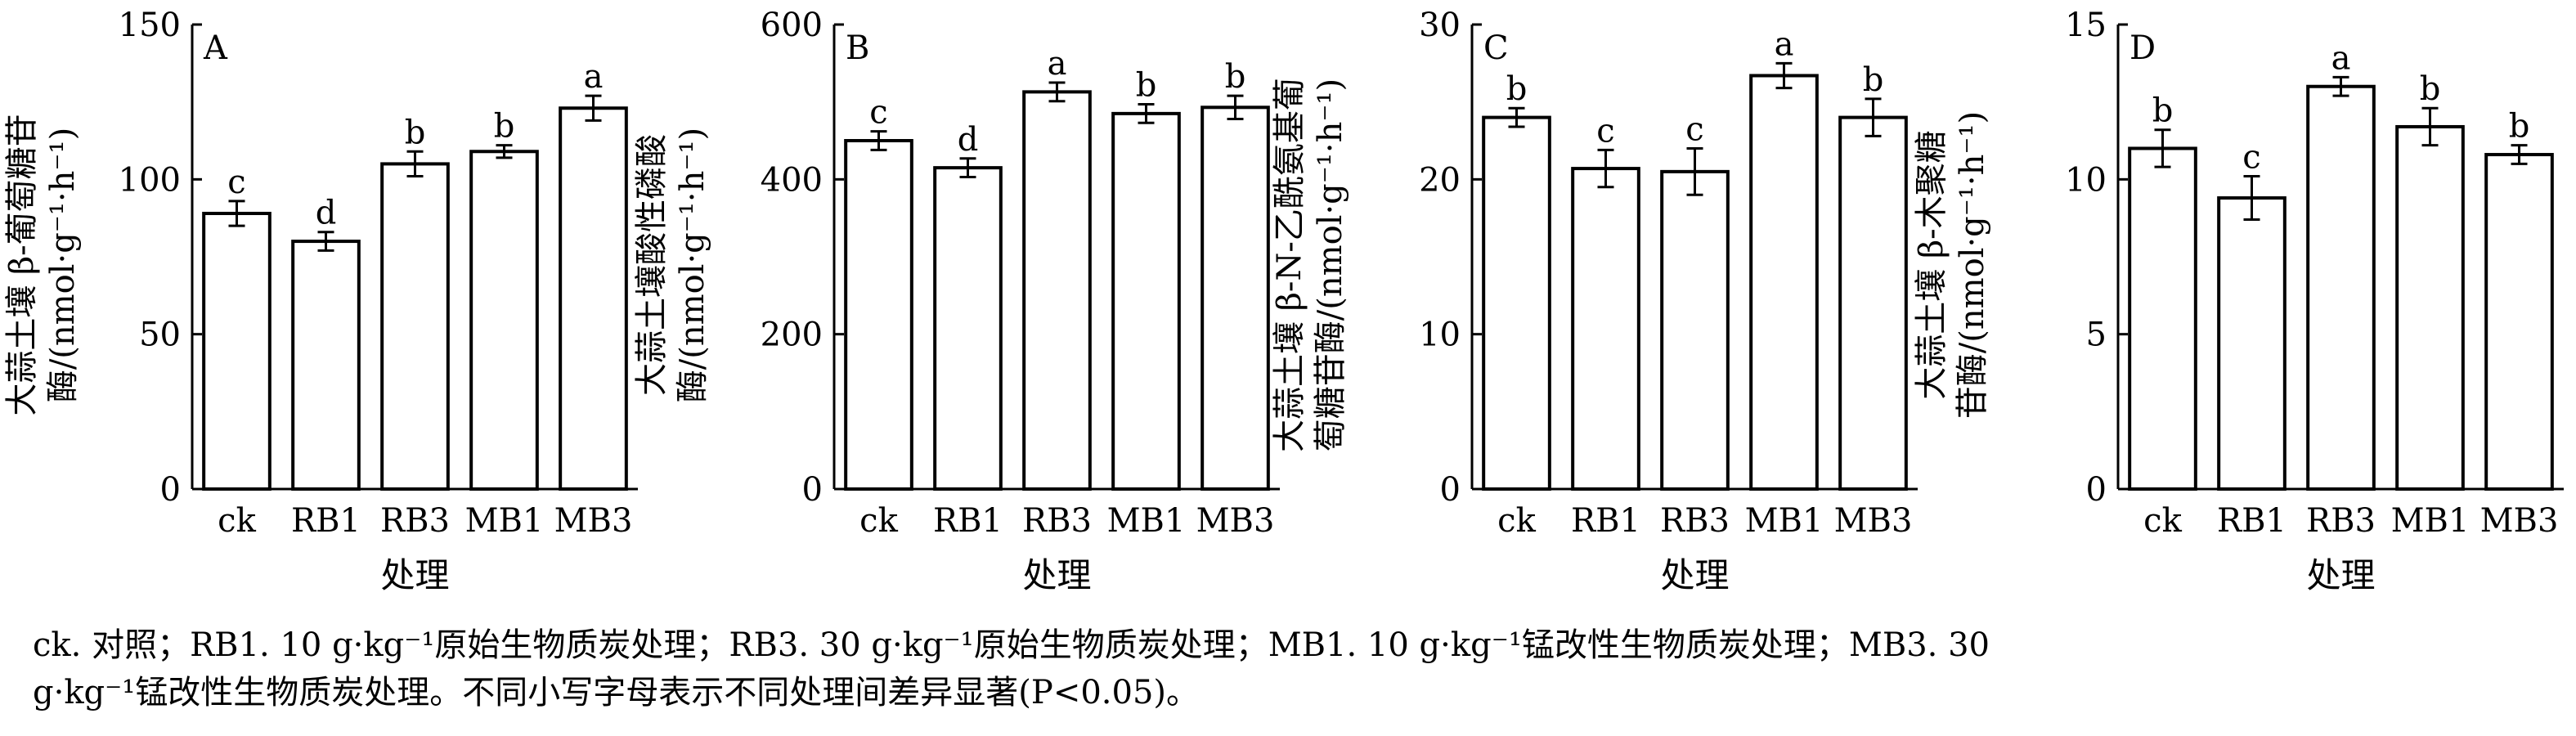  What do you see at coordinates (652, 265) in the screenshot?
I see `y-axis-title: 大蒜土壤酸性磷酸` at bounding box center [652, 265].